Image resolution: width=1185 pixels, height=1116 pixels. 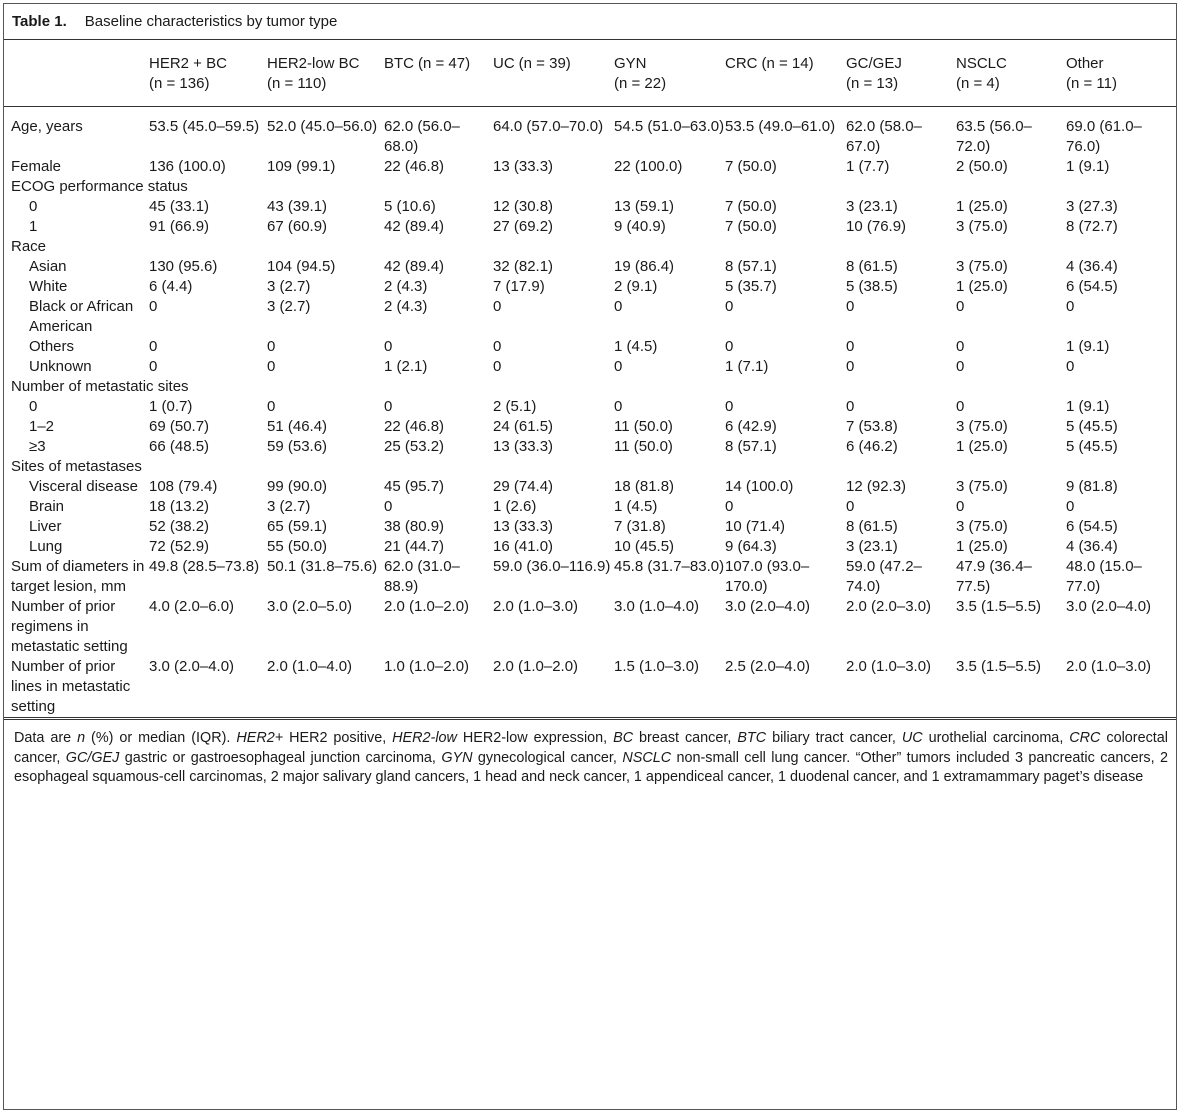 What do you see at coordinates (657, 666) in the screenshot?
I see `table-cell: 1.5 (1.0–3.0)` at bounding box center [657, 666].